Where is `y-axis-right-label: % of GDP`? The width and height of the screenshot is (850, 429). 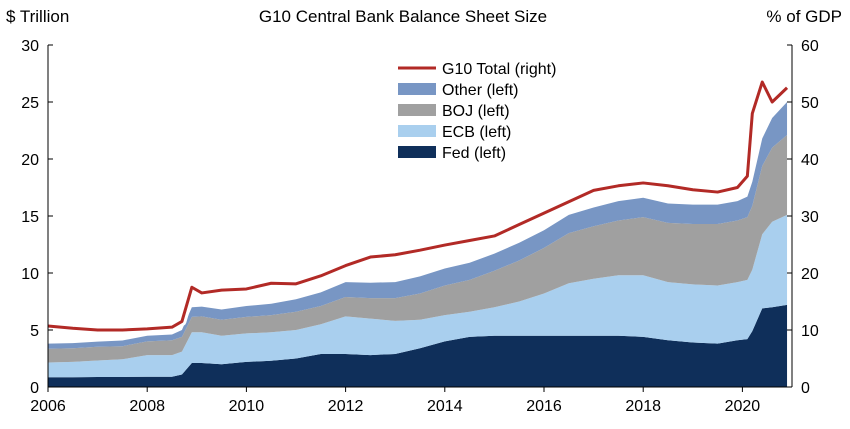
y-axis-right-label: % of GDP is located at coordinates (804, 16).